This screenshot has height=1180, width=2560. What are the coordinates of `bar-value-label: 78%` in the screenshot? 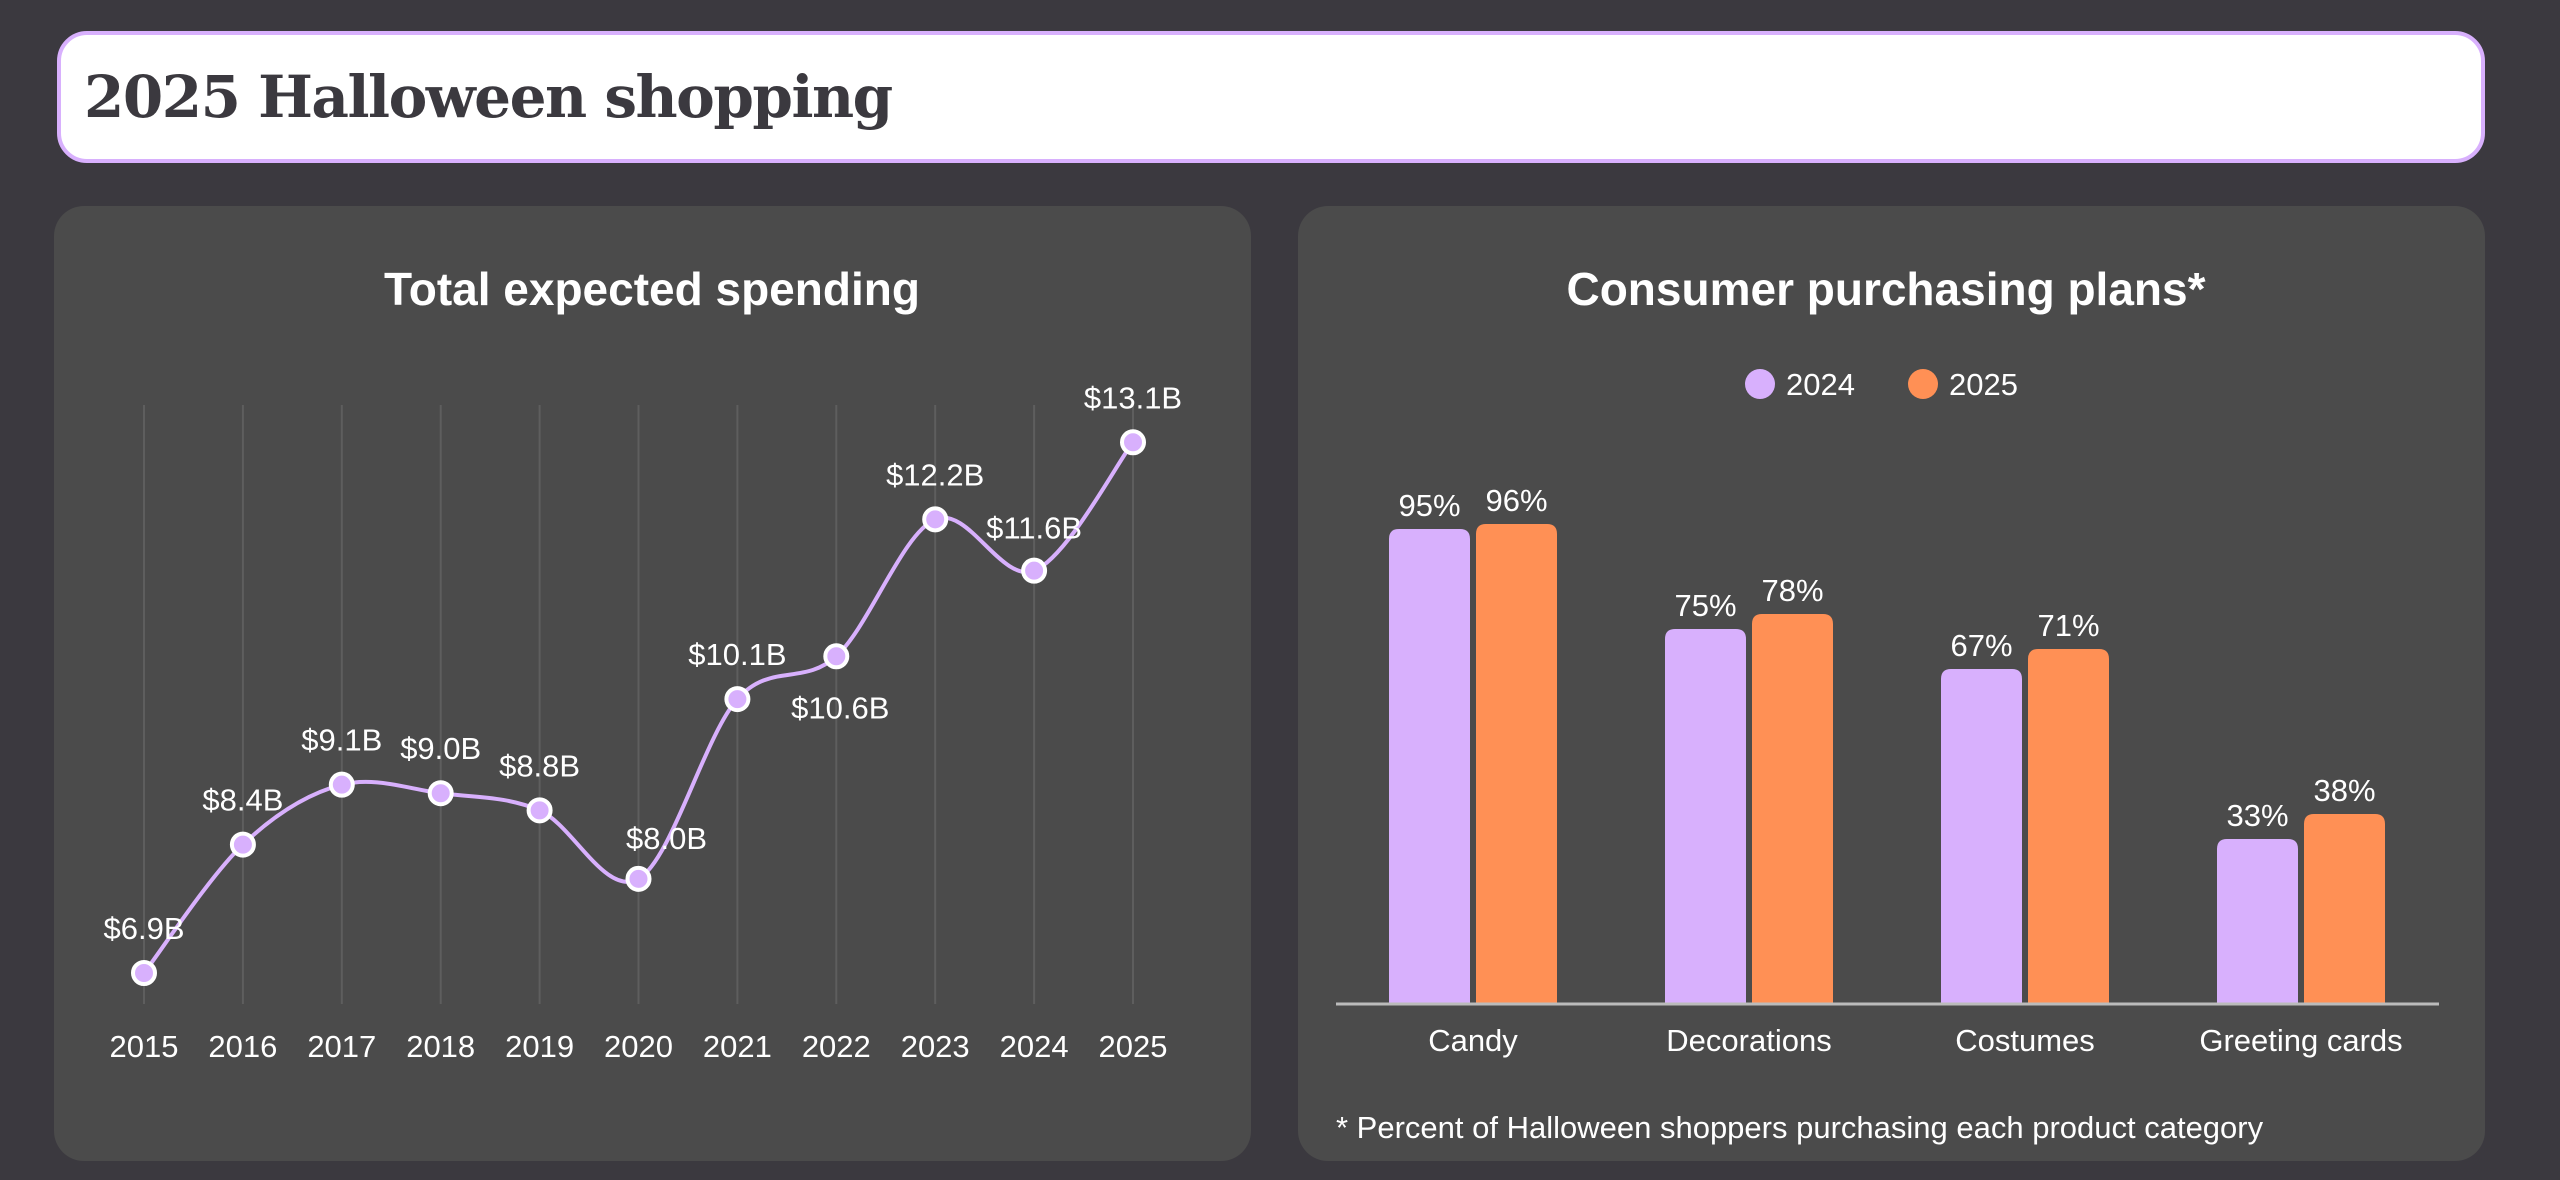 It's located at (1792, 590).